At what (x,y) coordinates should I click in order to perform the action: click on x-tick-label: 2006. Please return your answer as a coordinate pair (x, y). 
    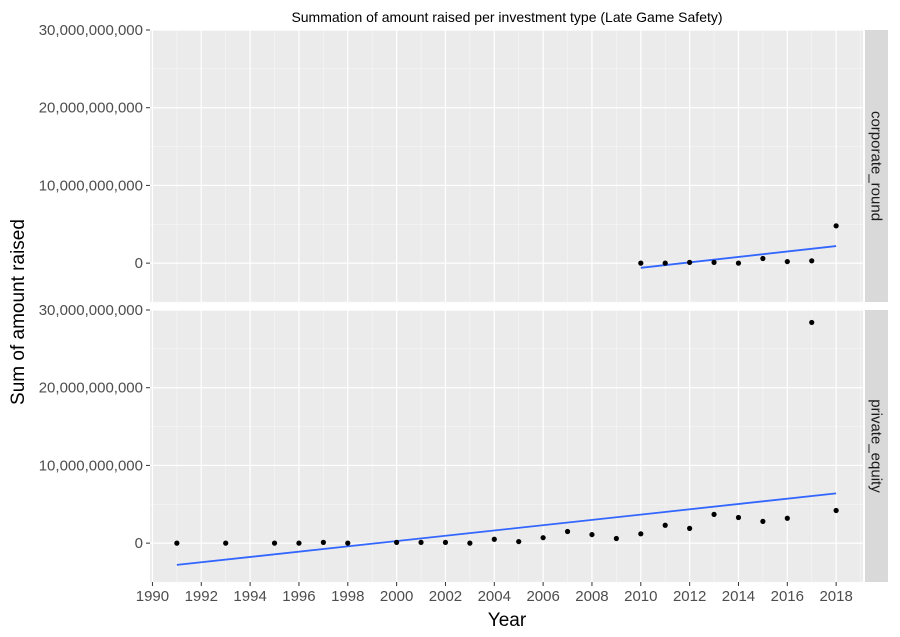
    Looking at the image, I should click on (542, 596).